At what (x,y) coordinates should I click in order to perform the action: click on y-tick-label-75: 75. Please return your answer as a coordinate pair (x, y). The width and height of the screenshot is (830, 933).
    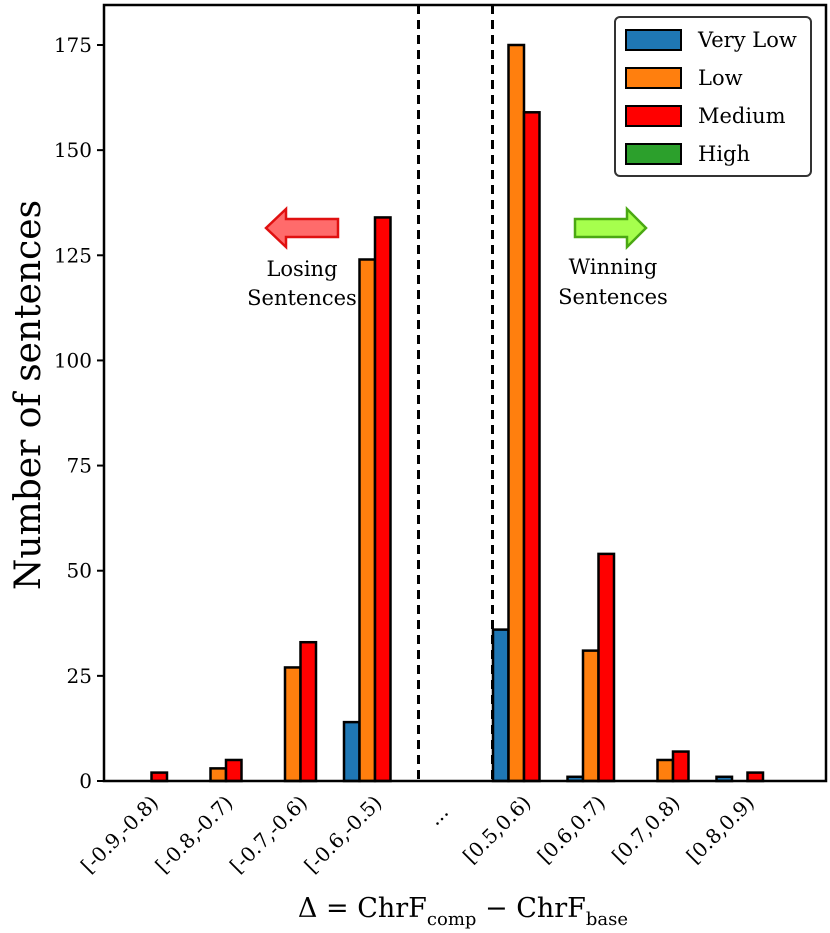
    Looking at the image, I should click on (79, 466).